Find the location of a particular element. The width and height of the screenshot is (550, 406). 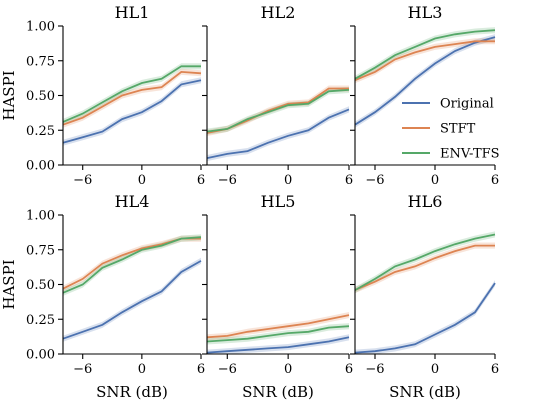

panel-title: HL3 is located at coordinates (425, 12).